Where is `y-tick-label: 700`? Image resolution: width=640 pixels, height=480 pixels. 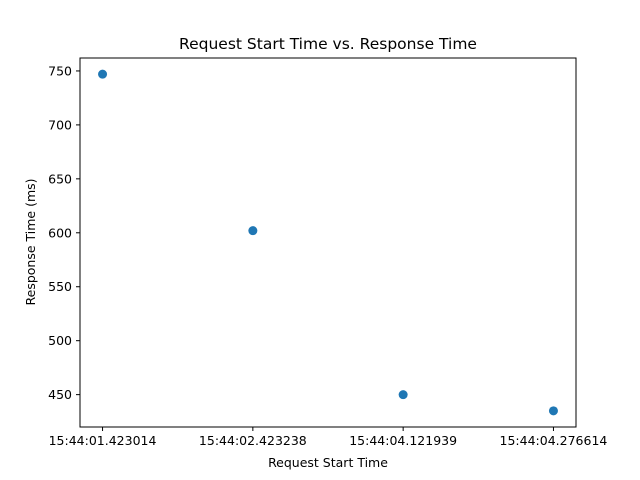 y-tick-label: 700 is located at coordinates (60, 124).